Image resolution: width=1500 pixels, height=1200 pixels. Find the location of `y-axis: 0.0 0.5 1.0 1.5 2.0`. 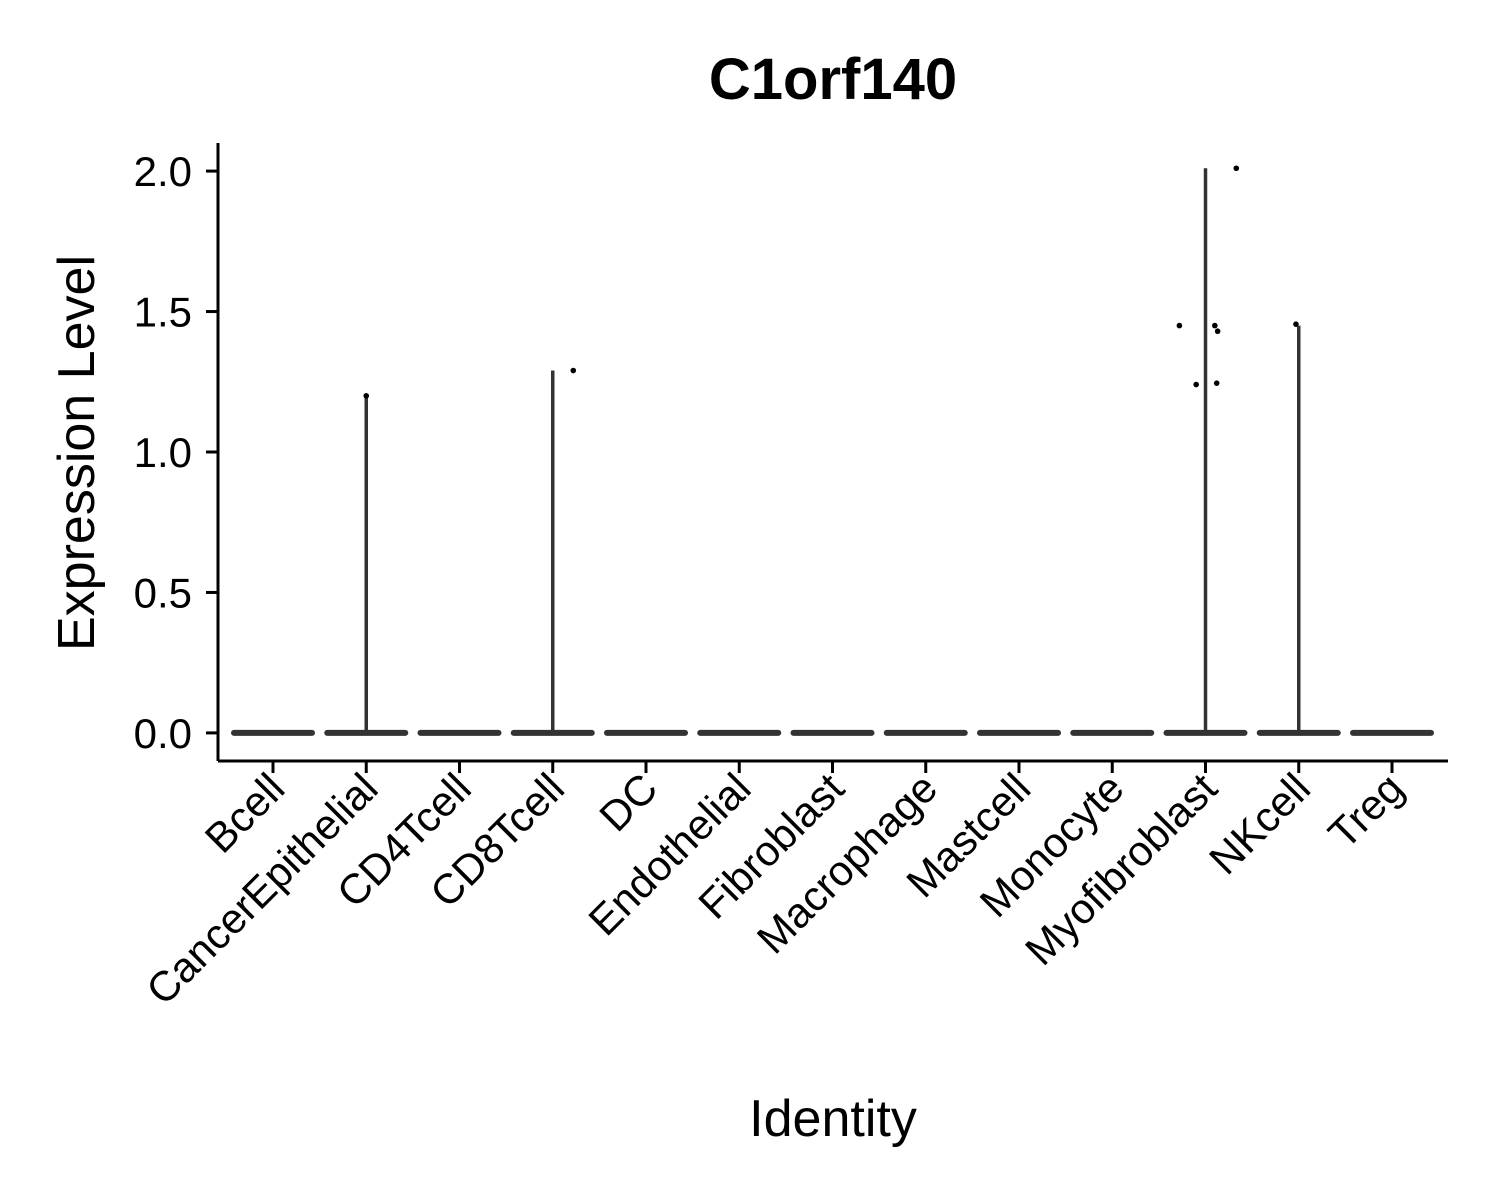

y-axis: 0.0 0.5 1.0 1.5 2.0 is located at coordinates (177, 452).